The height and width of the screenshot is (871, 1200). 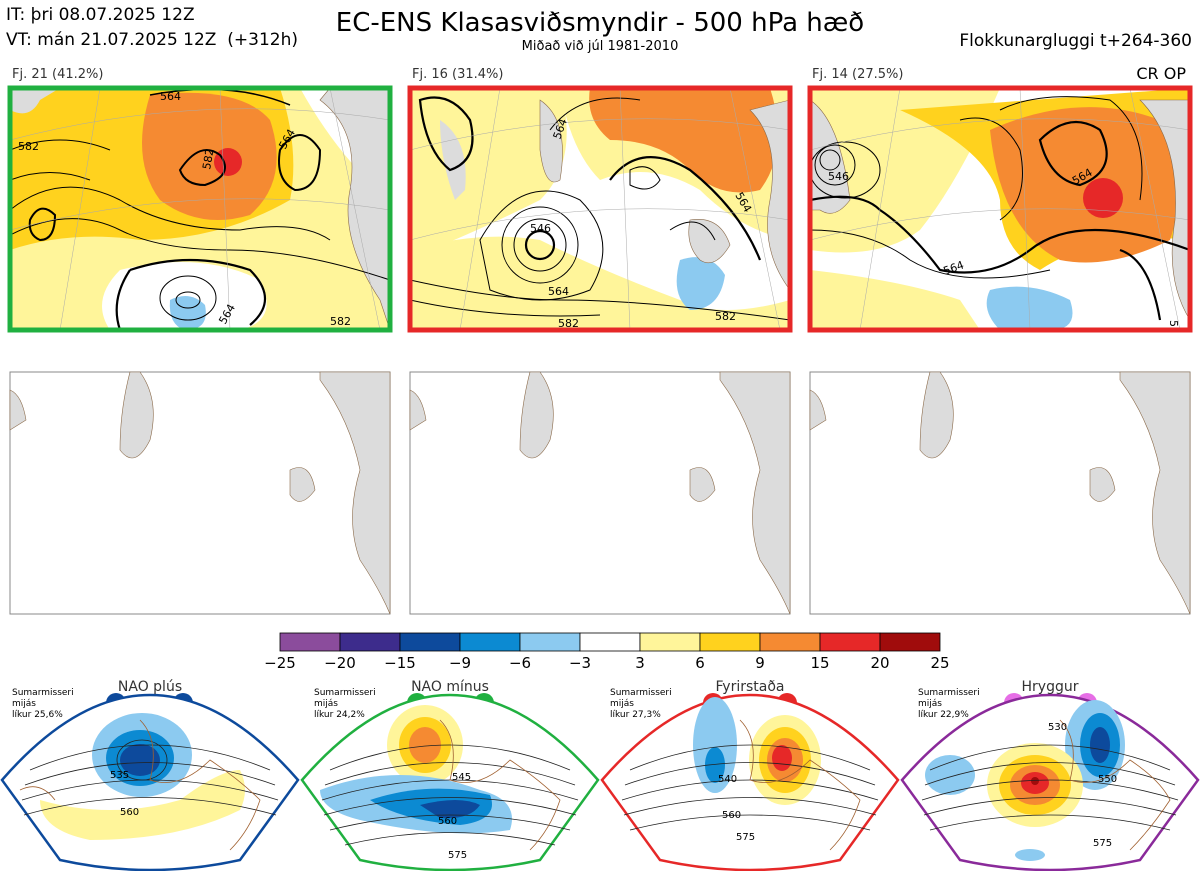 I want to click on regime-2-contour-label: 545, so click(x=461, y=777).